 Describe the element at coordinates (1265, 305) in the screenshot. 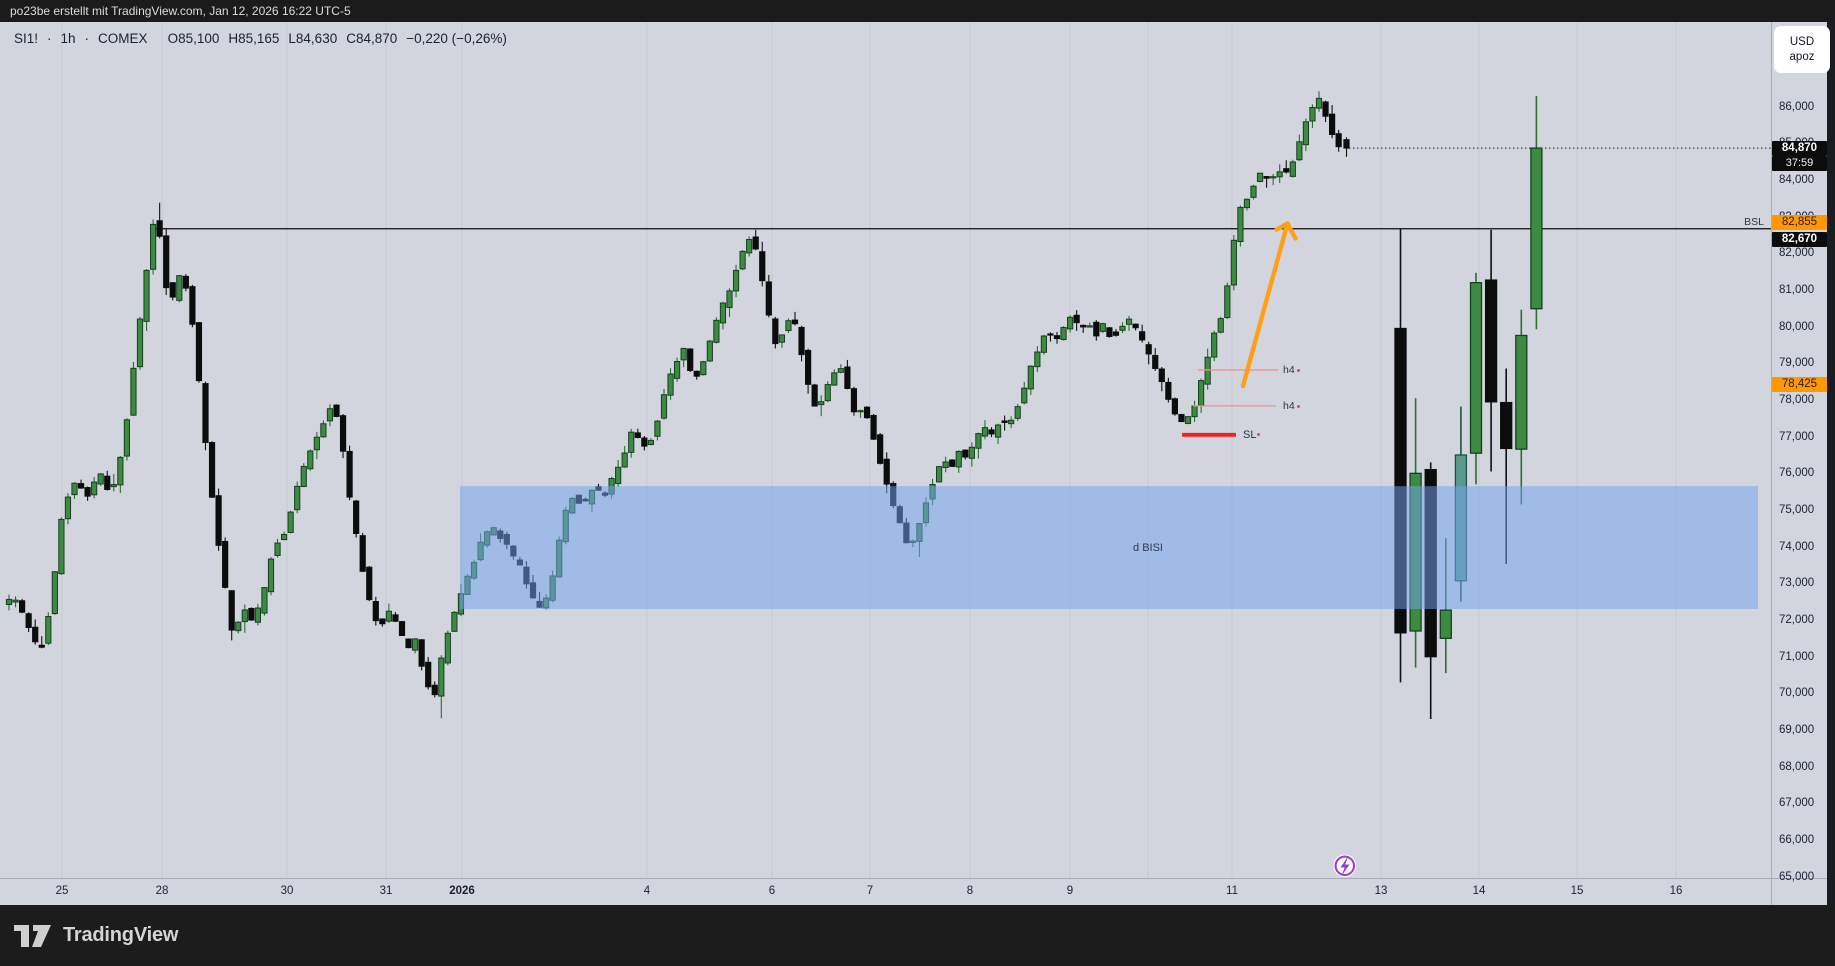

I see `projection-arrow-shaft` at that location.